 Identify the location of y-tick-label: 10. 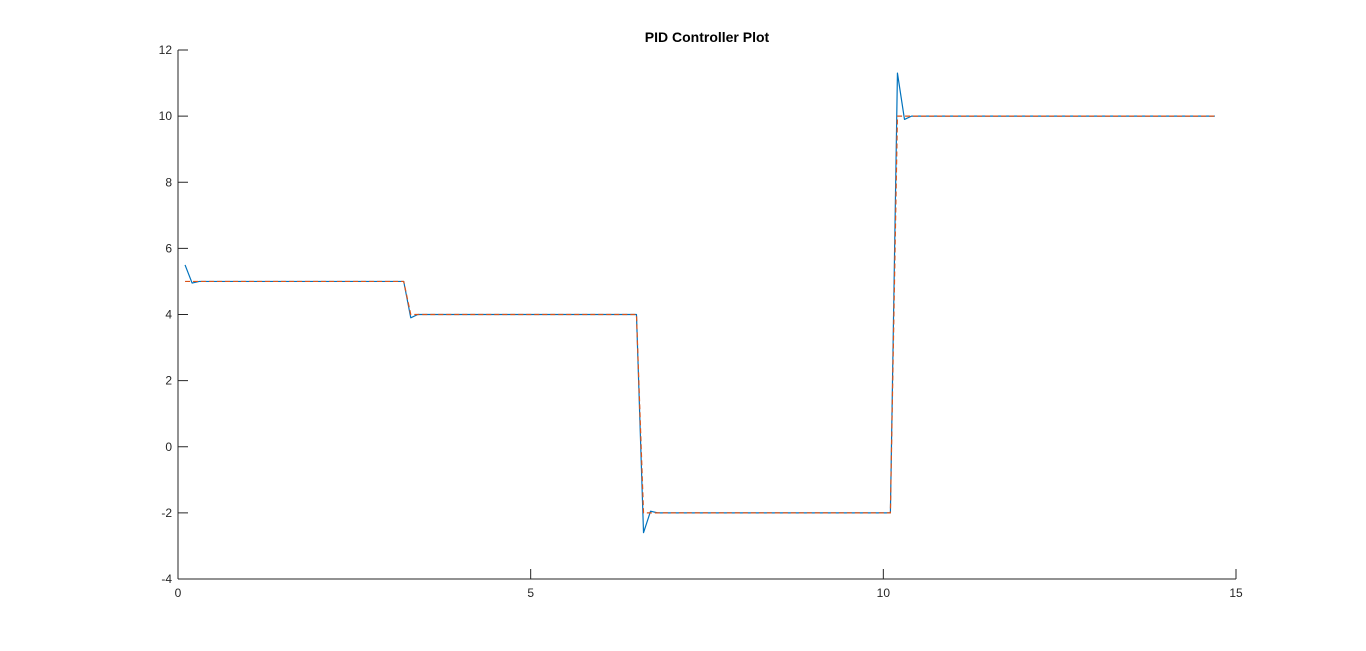
(166, 116).